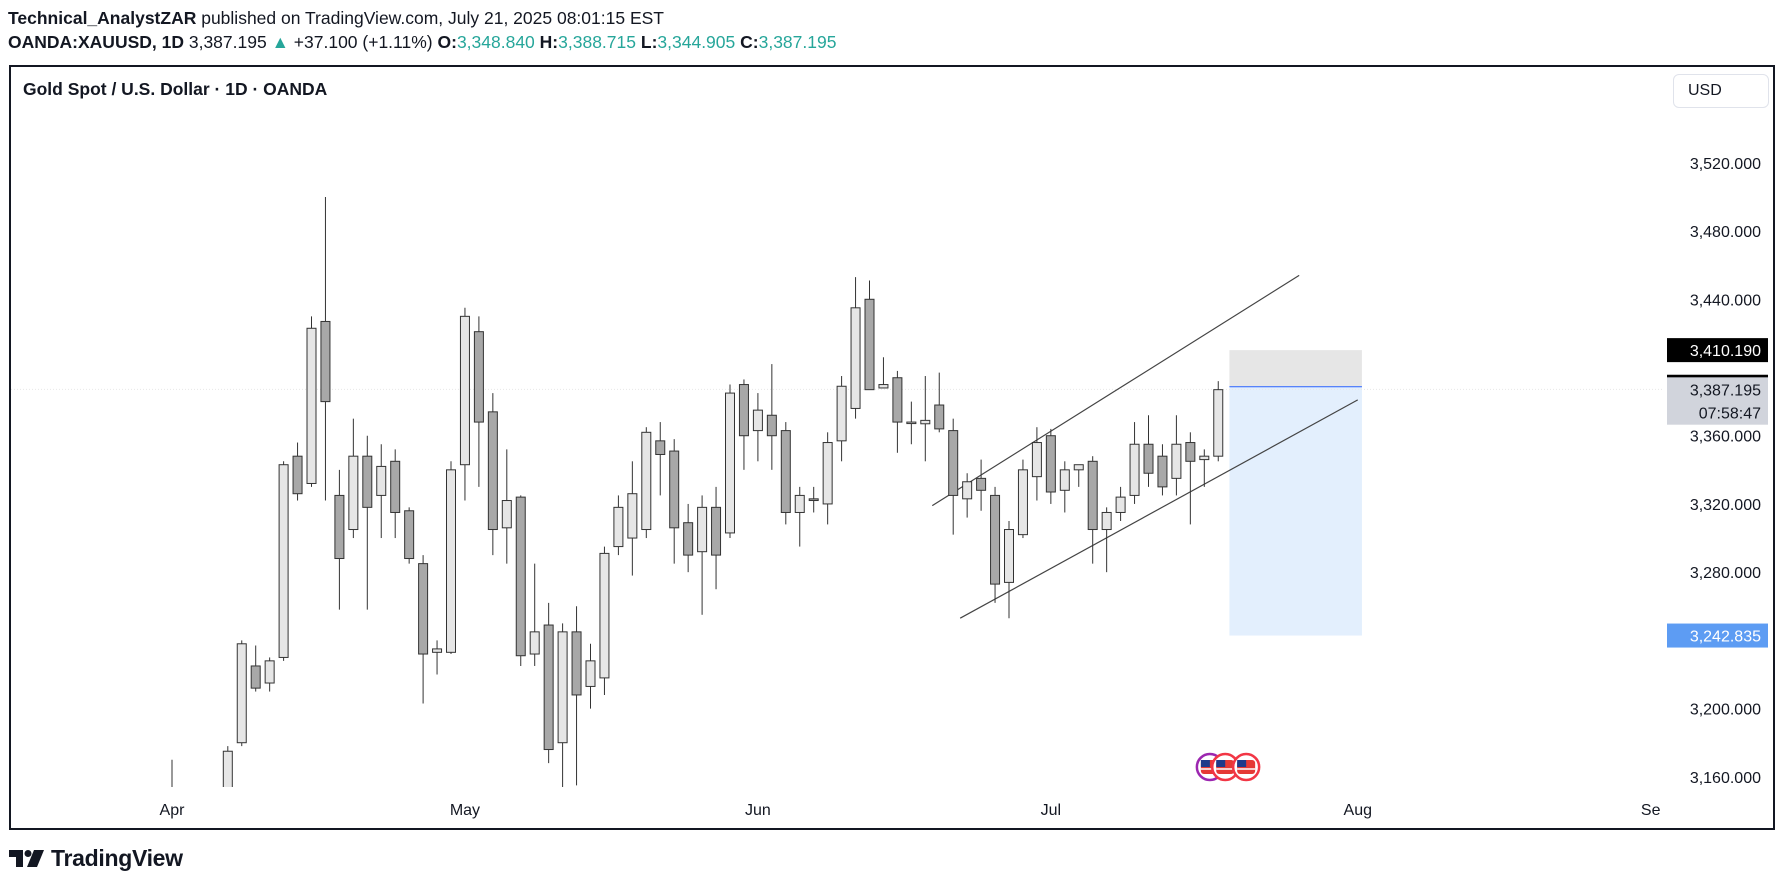 This screenshot has height=886, width=1785. What do you see at coordinates (102, 18) in the screenshot?
I see `author-name: Technical_AnalystZAR` at bounding box center [102, 18].